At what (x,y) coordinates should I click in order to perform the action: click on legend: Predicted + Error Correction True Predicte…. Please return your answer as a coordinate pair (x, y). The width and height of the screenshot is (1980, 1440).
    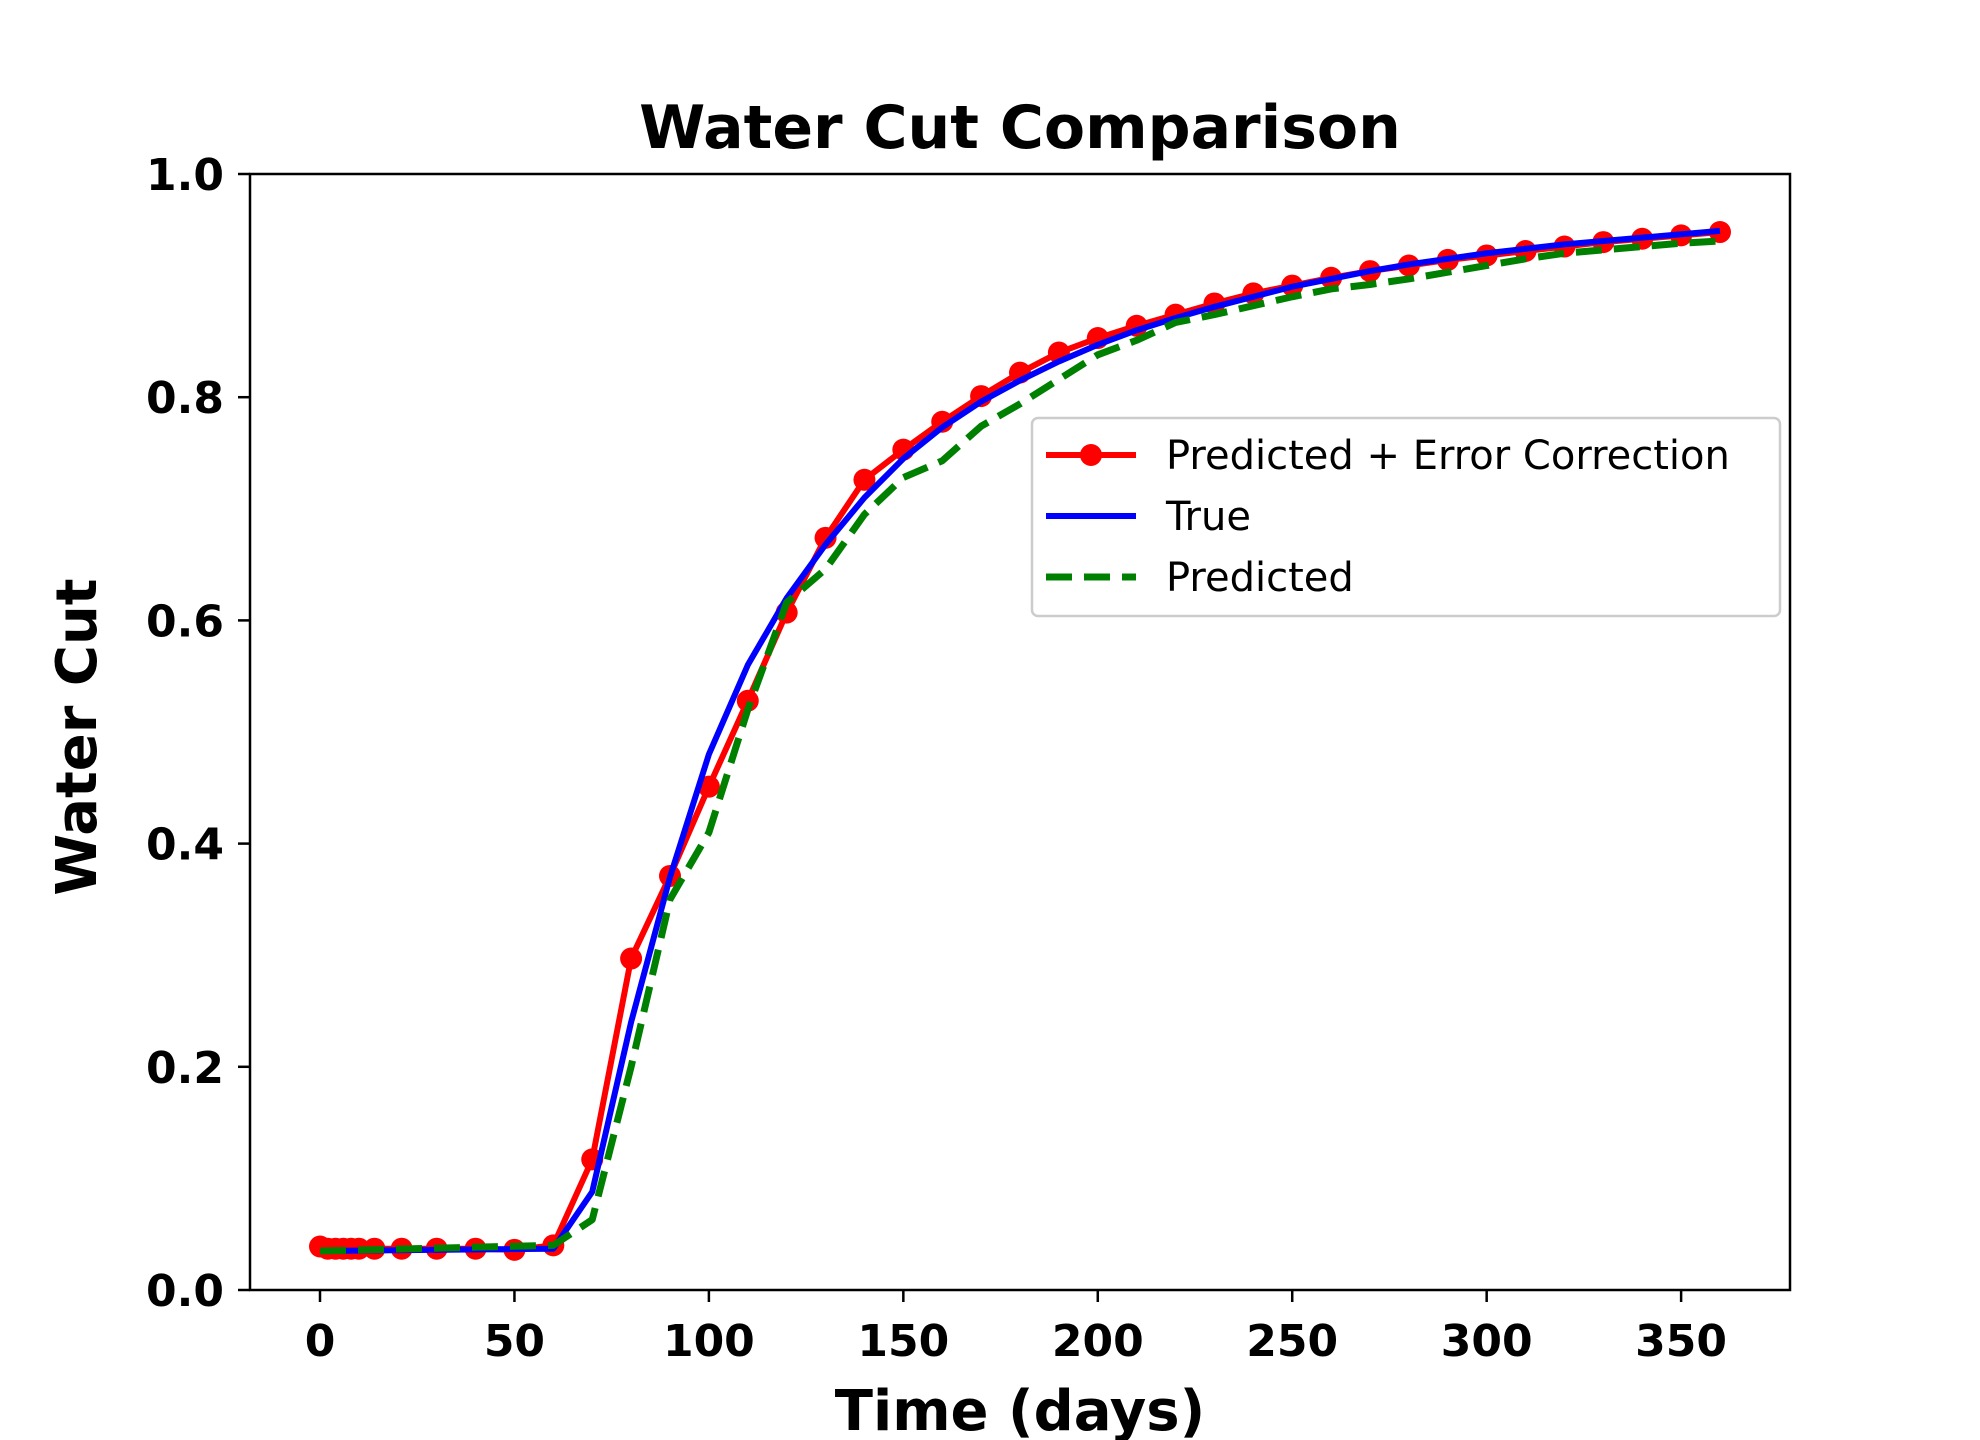
    Looking at the image, I should click on (1406, 517).